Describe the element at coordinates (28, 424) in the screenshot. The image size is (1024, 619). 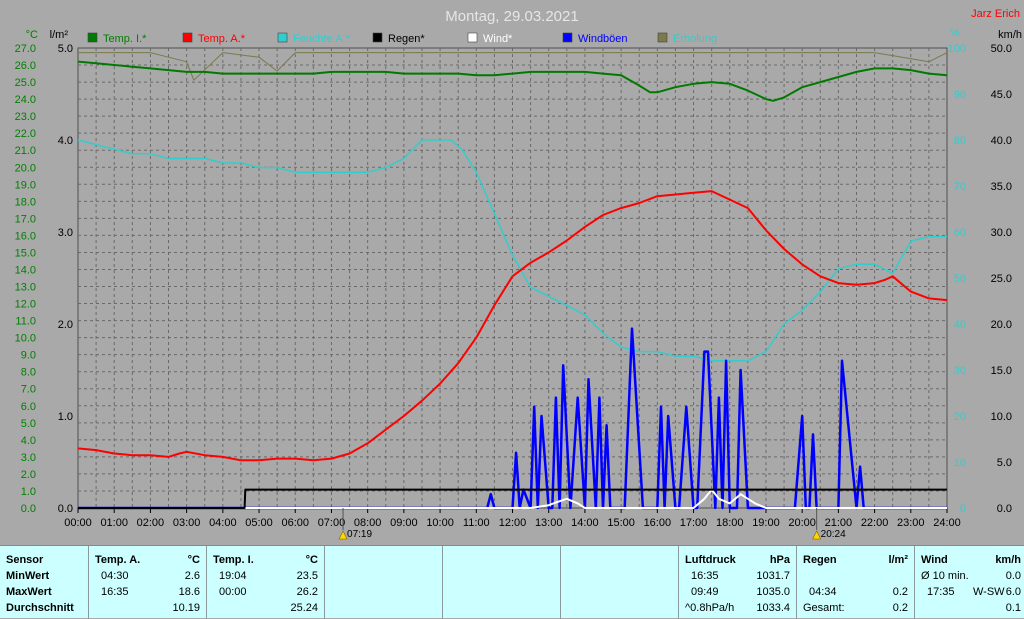
I see `celsius-tick-label: 5.0` at that location.